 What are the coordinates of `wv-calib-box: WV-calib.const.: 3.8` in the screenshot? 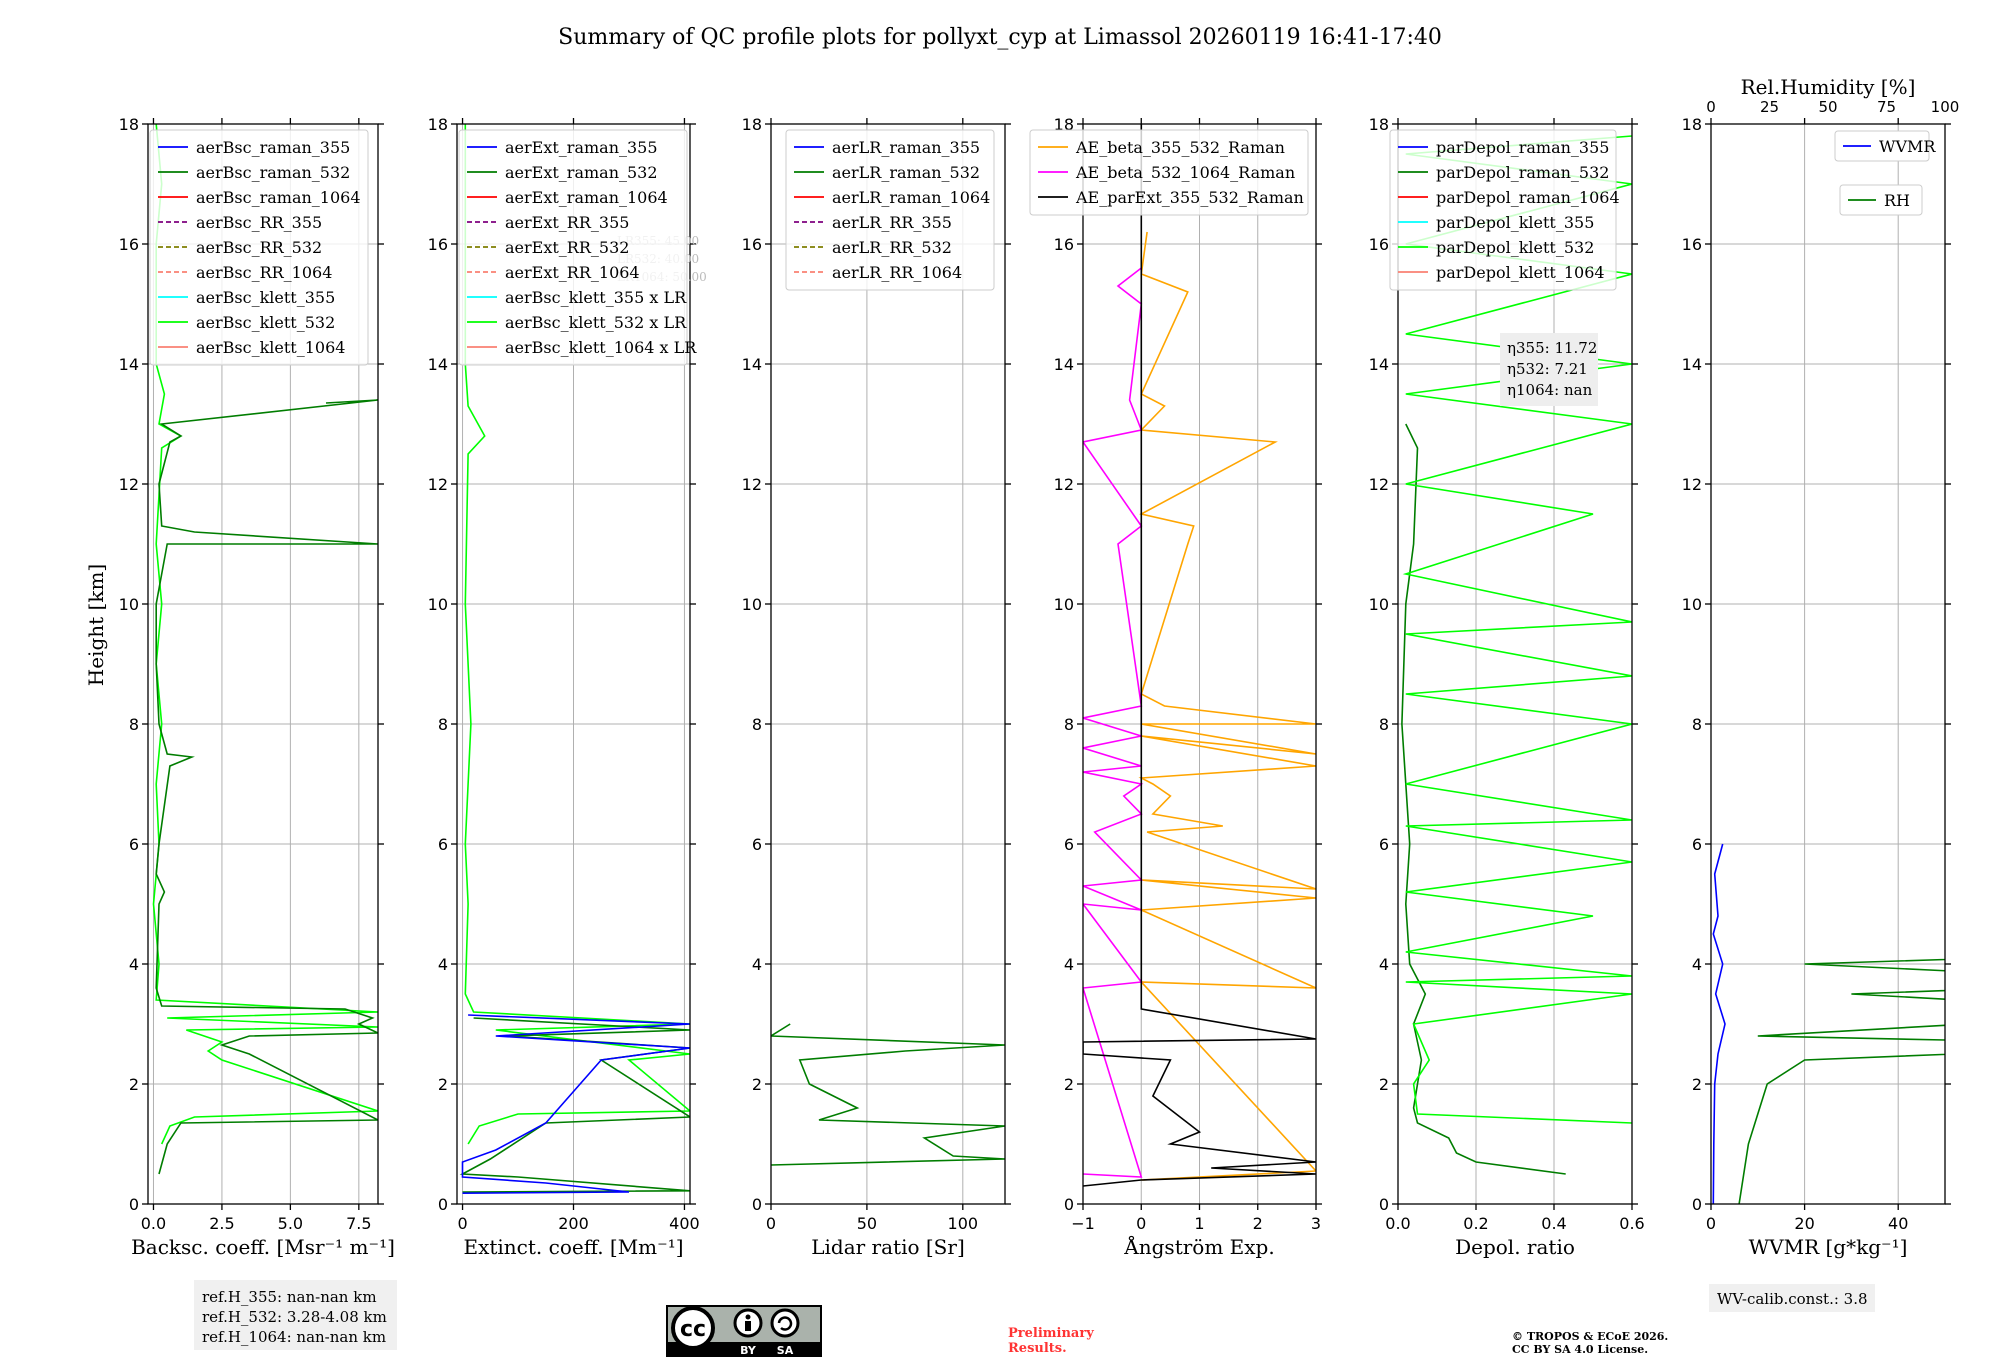 It's located at (1792, 1298).